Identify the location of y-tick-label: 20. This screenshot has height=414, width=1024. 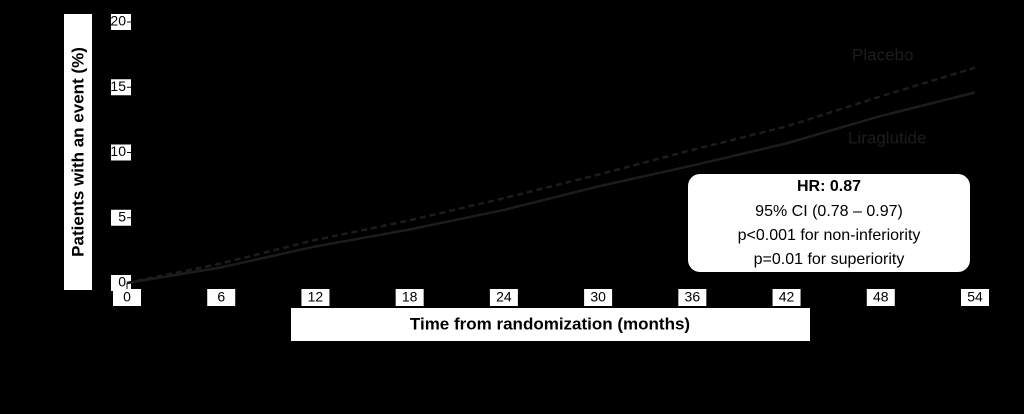
(118, 21).